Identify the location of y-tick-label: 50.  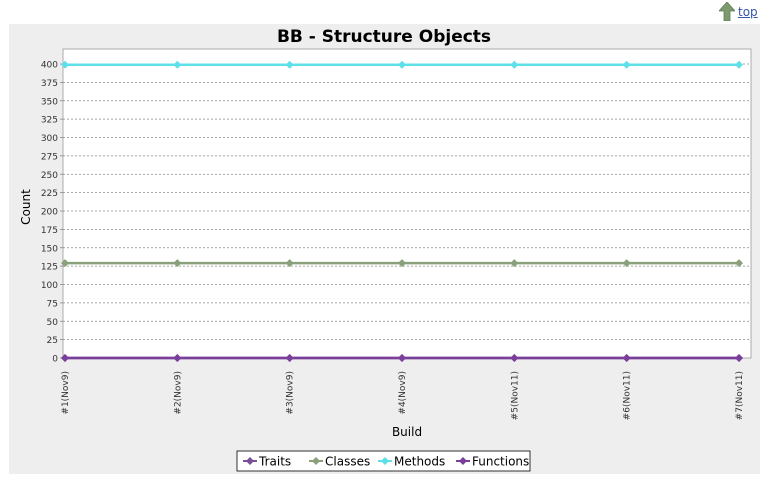
(53, 323).